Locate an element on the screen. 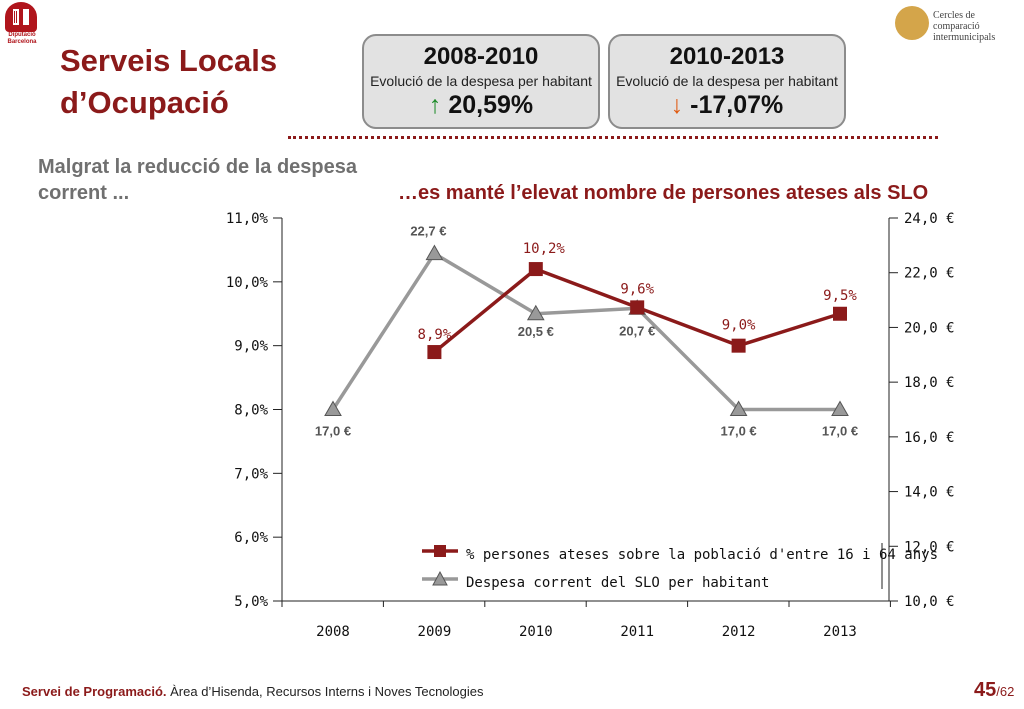 The image size is (1024, 709). x-tick-label: 2010 is located at coordinates (536, 632).